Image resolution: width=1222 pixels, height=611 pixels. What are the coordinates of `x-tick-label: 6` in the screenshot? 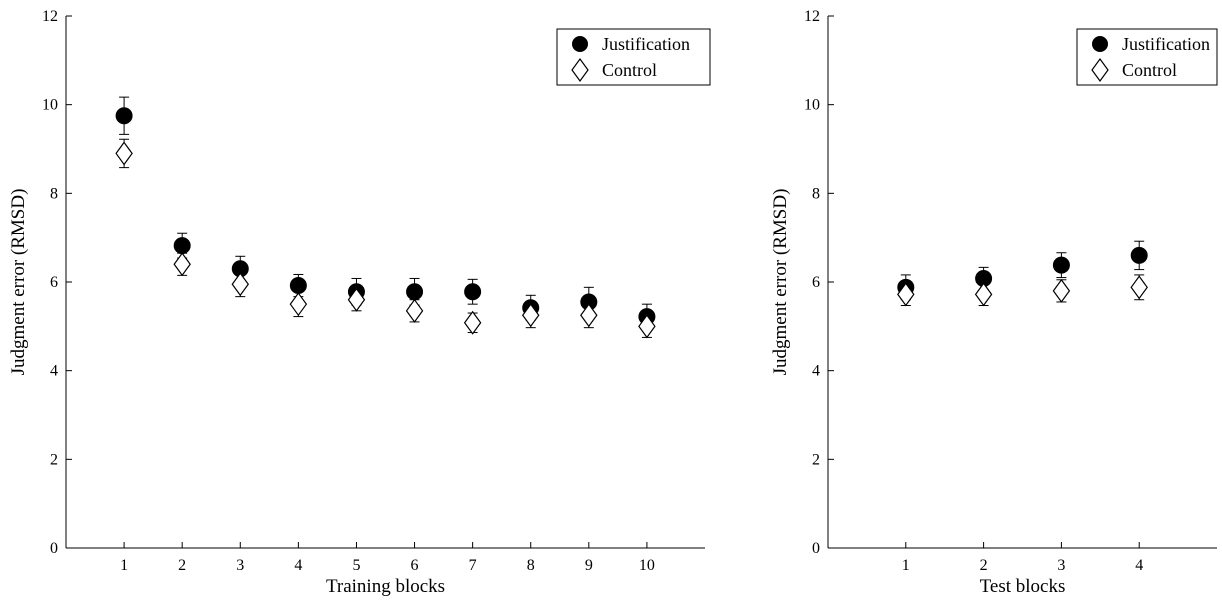 It's located at (415, 565).